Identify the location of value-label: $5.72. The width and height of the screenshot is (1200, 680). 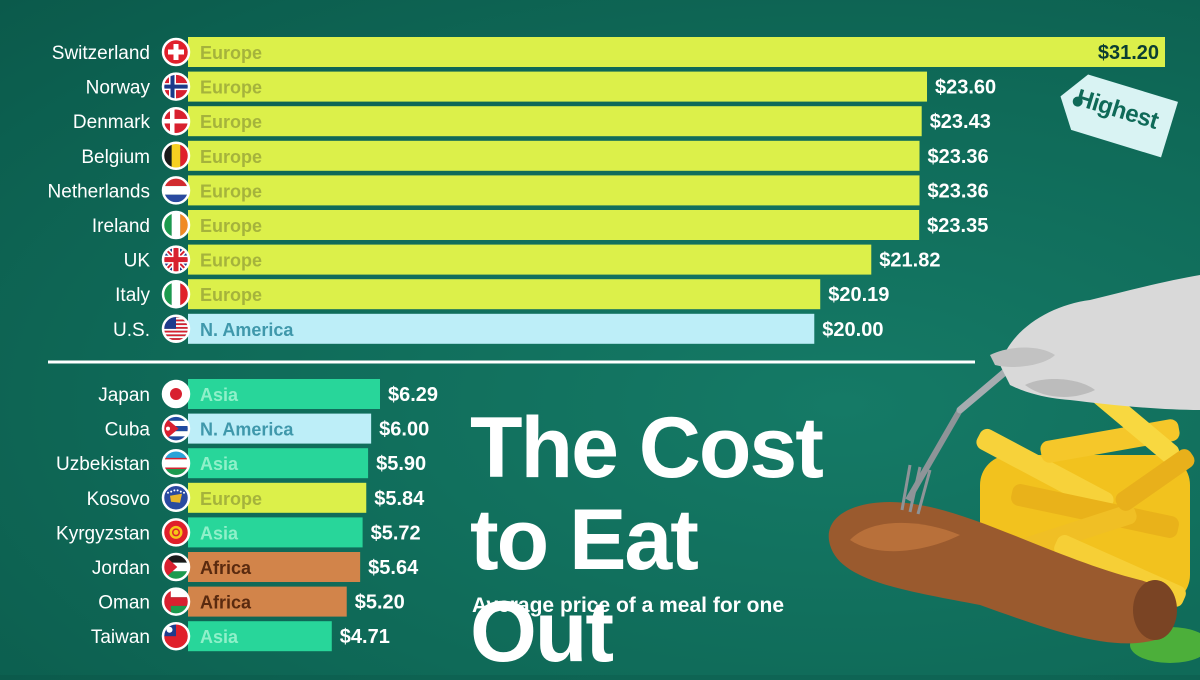
(396, 533).